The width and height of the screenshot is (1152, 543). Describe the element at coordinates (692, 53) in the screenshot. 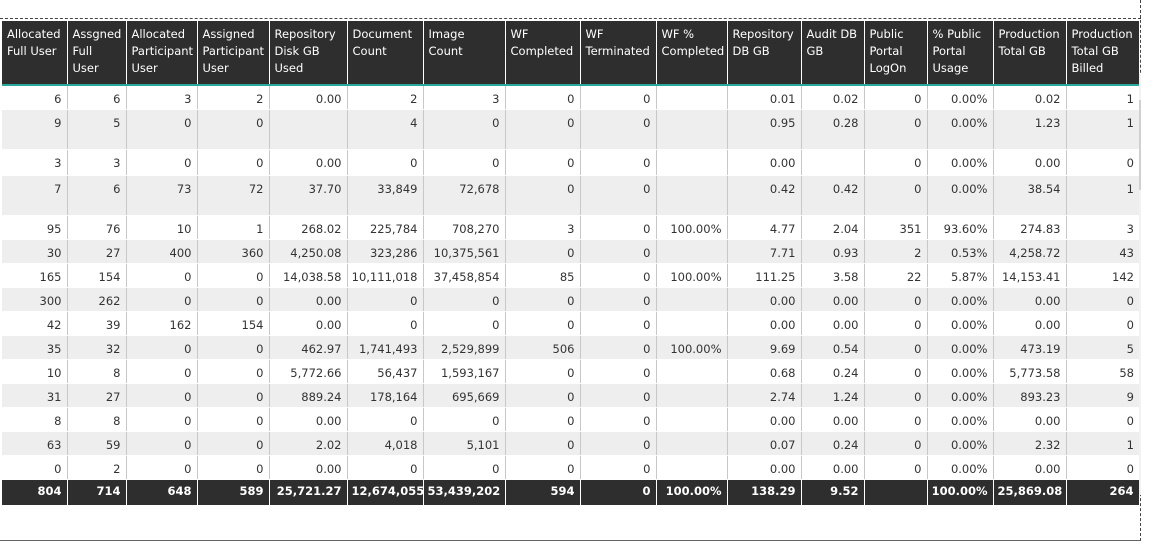

I see `column-header: WF % Completed` at that location.